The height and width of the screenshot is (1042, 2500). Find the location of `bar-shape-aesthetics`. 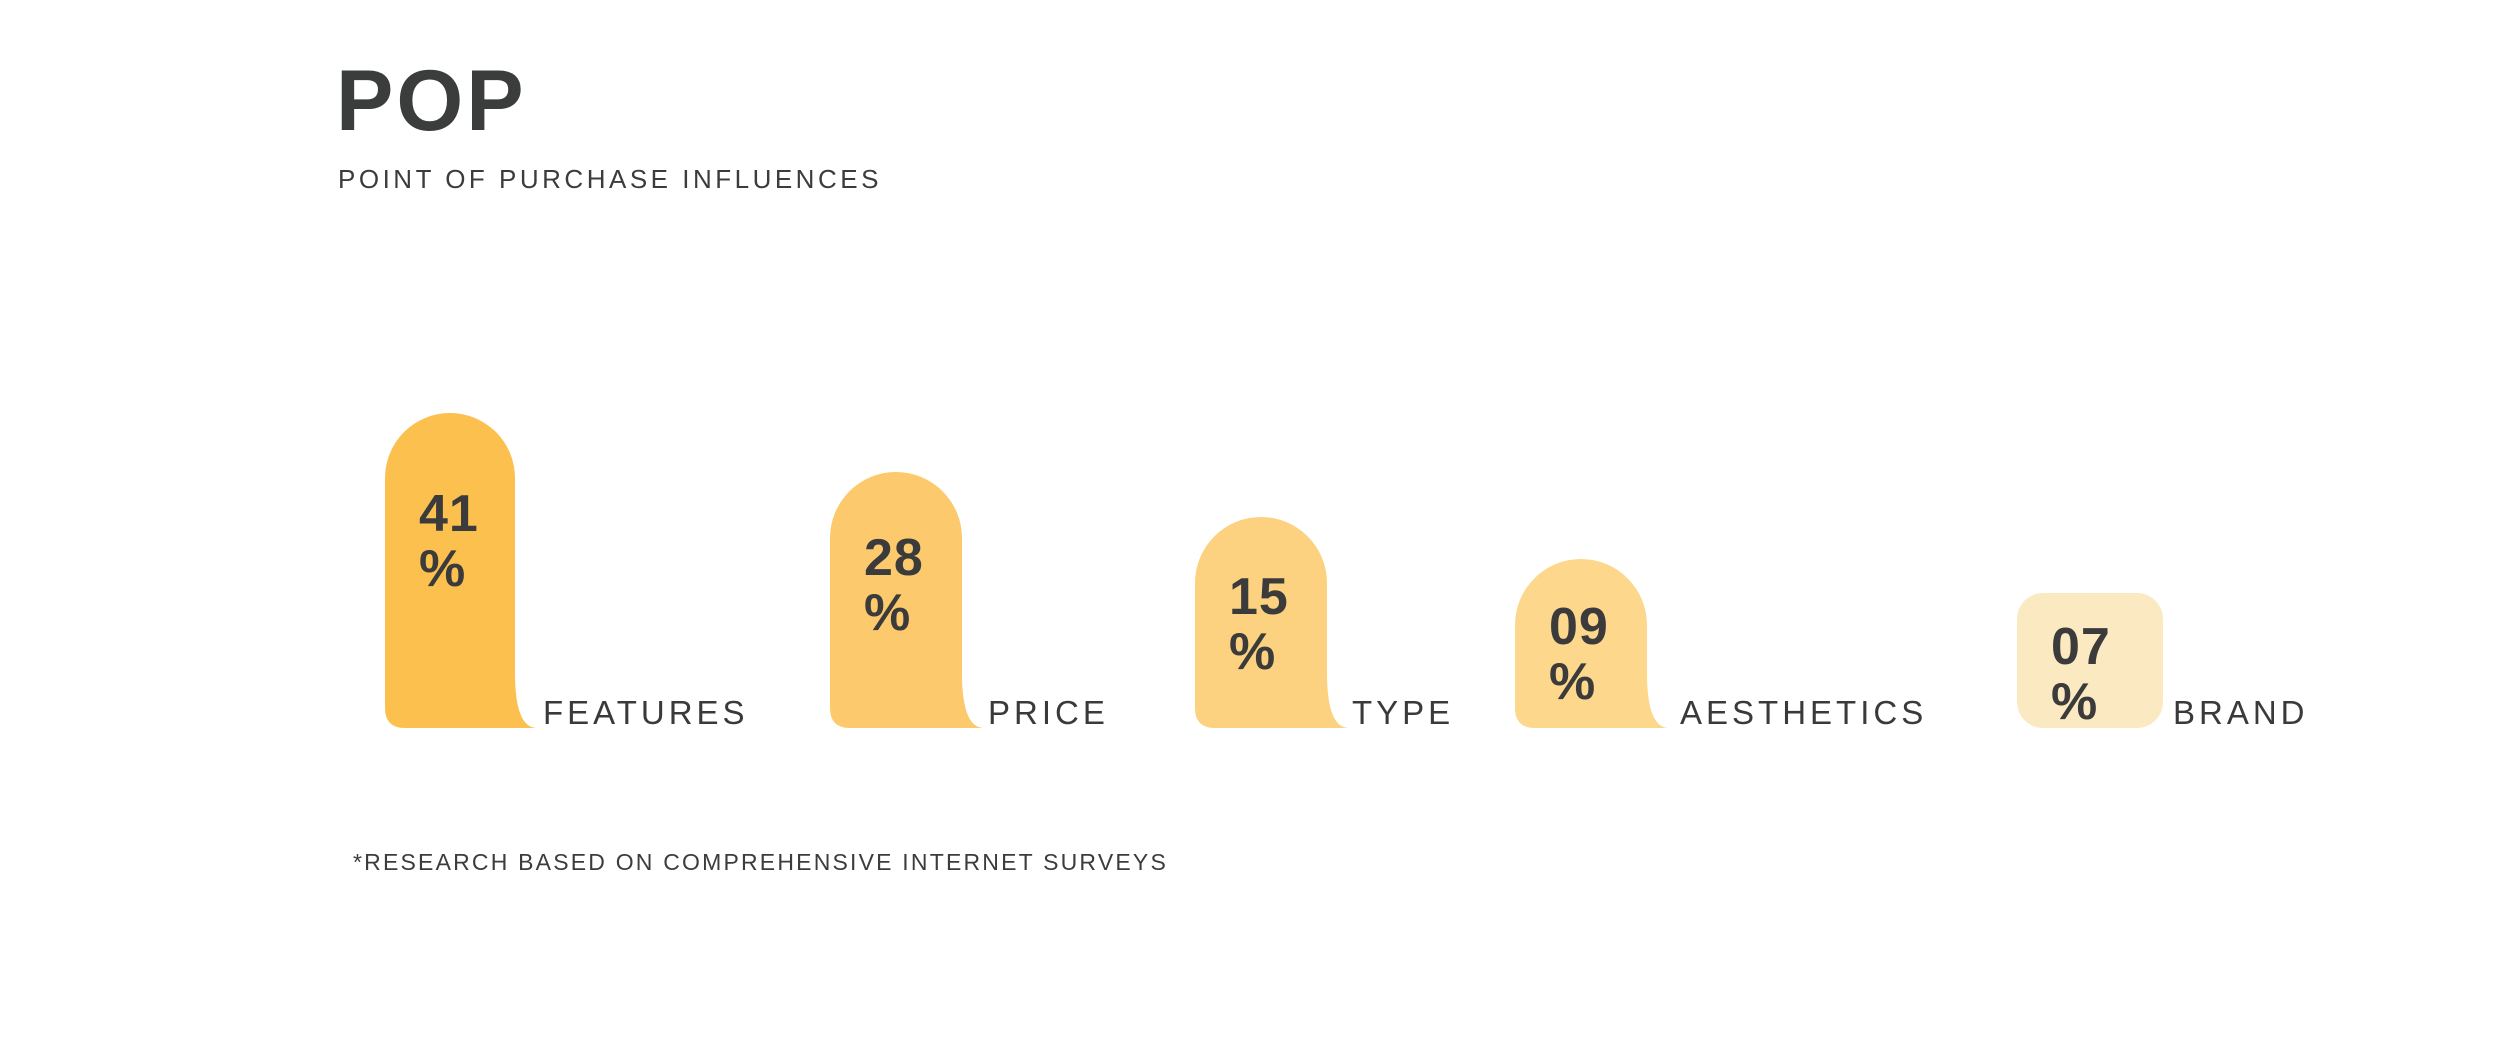

bar-shape-aesthetics is located at coordinates (1592, 643).